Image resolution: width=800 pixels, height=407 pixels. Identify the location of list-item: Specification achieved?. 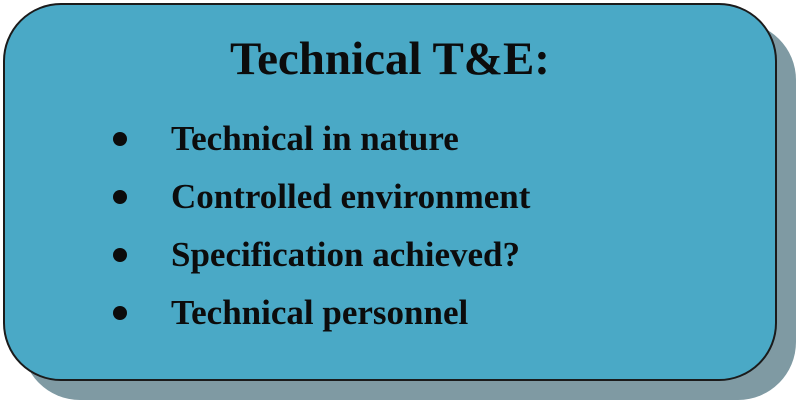
(320, 255).